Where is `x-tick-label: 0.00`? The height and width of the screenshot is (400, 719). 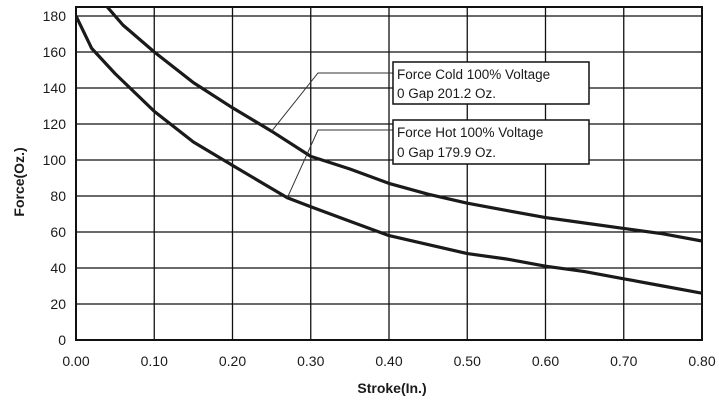 x-tick-label: 0.00 is located at coordinates (75, 361).